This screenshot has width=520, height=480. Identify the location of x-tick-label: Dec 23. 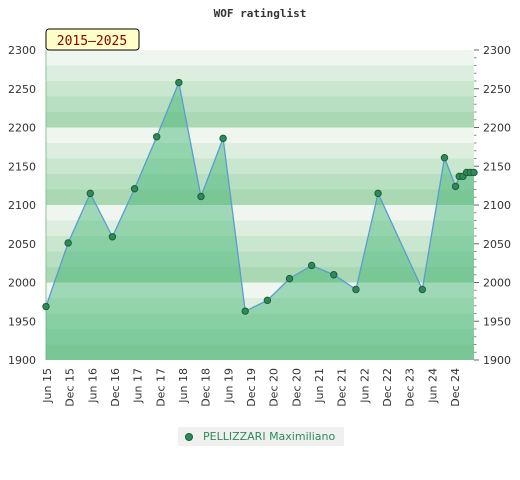
(410, 387).